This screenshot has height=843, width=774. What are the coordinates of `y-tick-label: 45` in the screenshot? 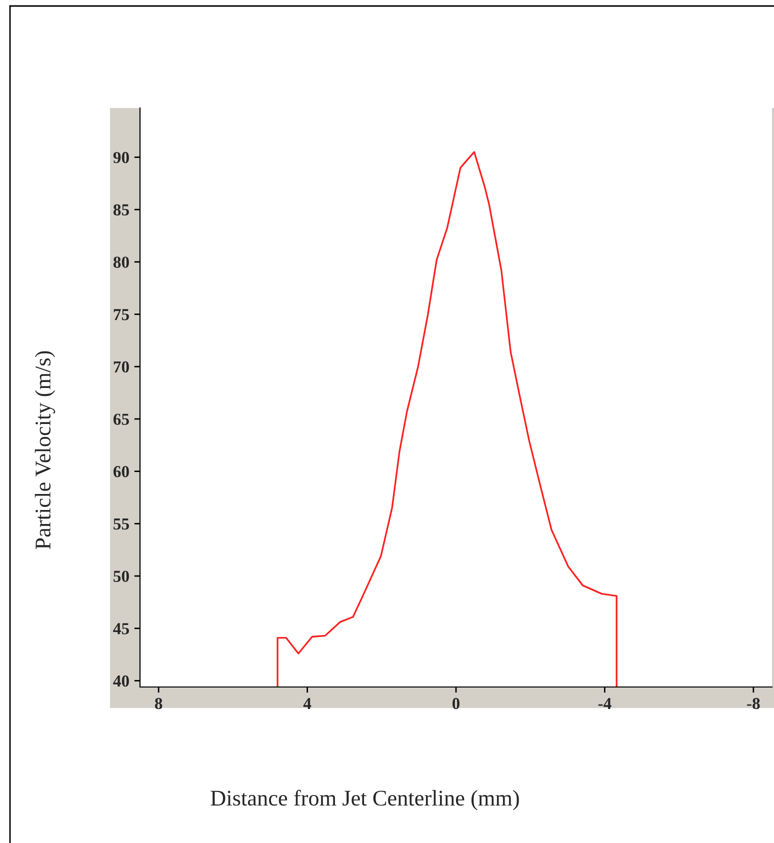 It's located at (121, 628).